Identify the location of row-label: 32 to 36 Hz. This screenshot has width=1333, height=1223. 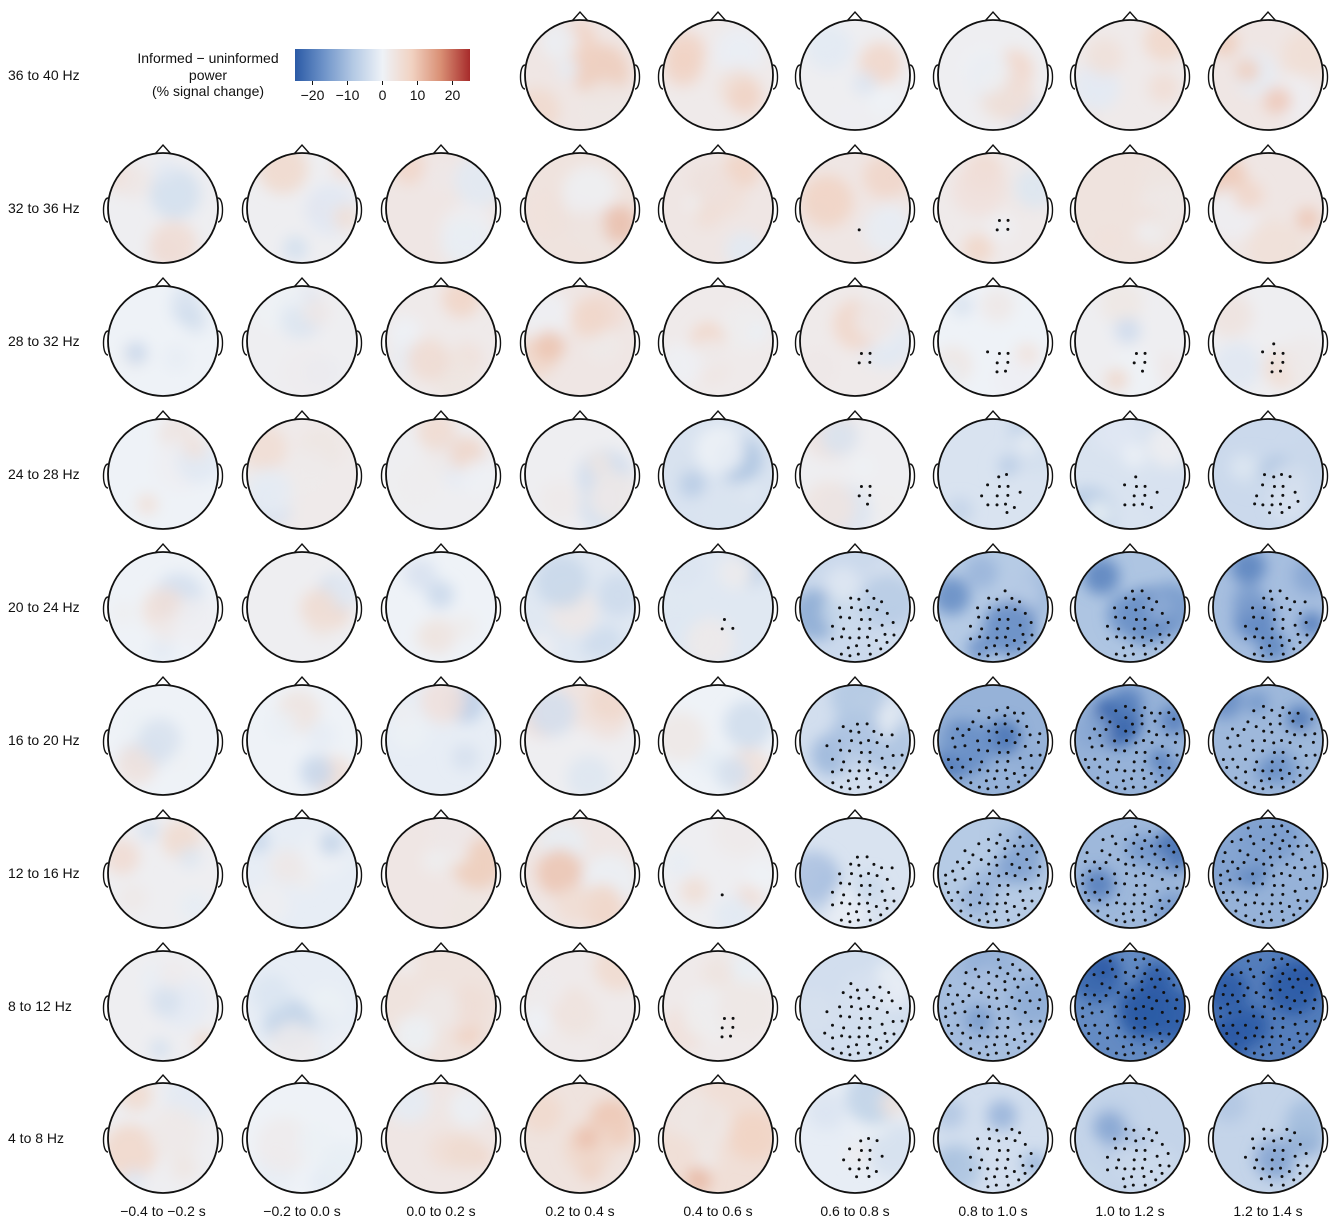
(44, 208).